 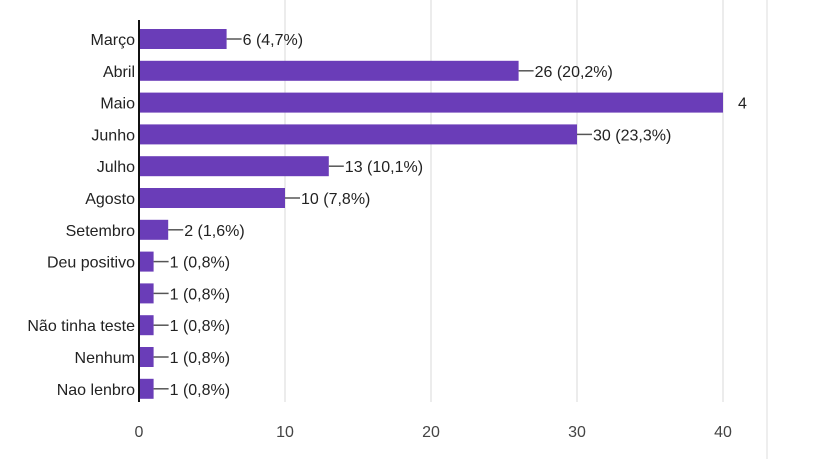 I want to click on category-label-3: Junho, so click(x=113, y=135).